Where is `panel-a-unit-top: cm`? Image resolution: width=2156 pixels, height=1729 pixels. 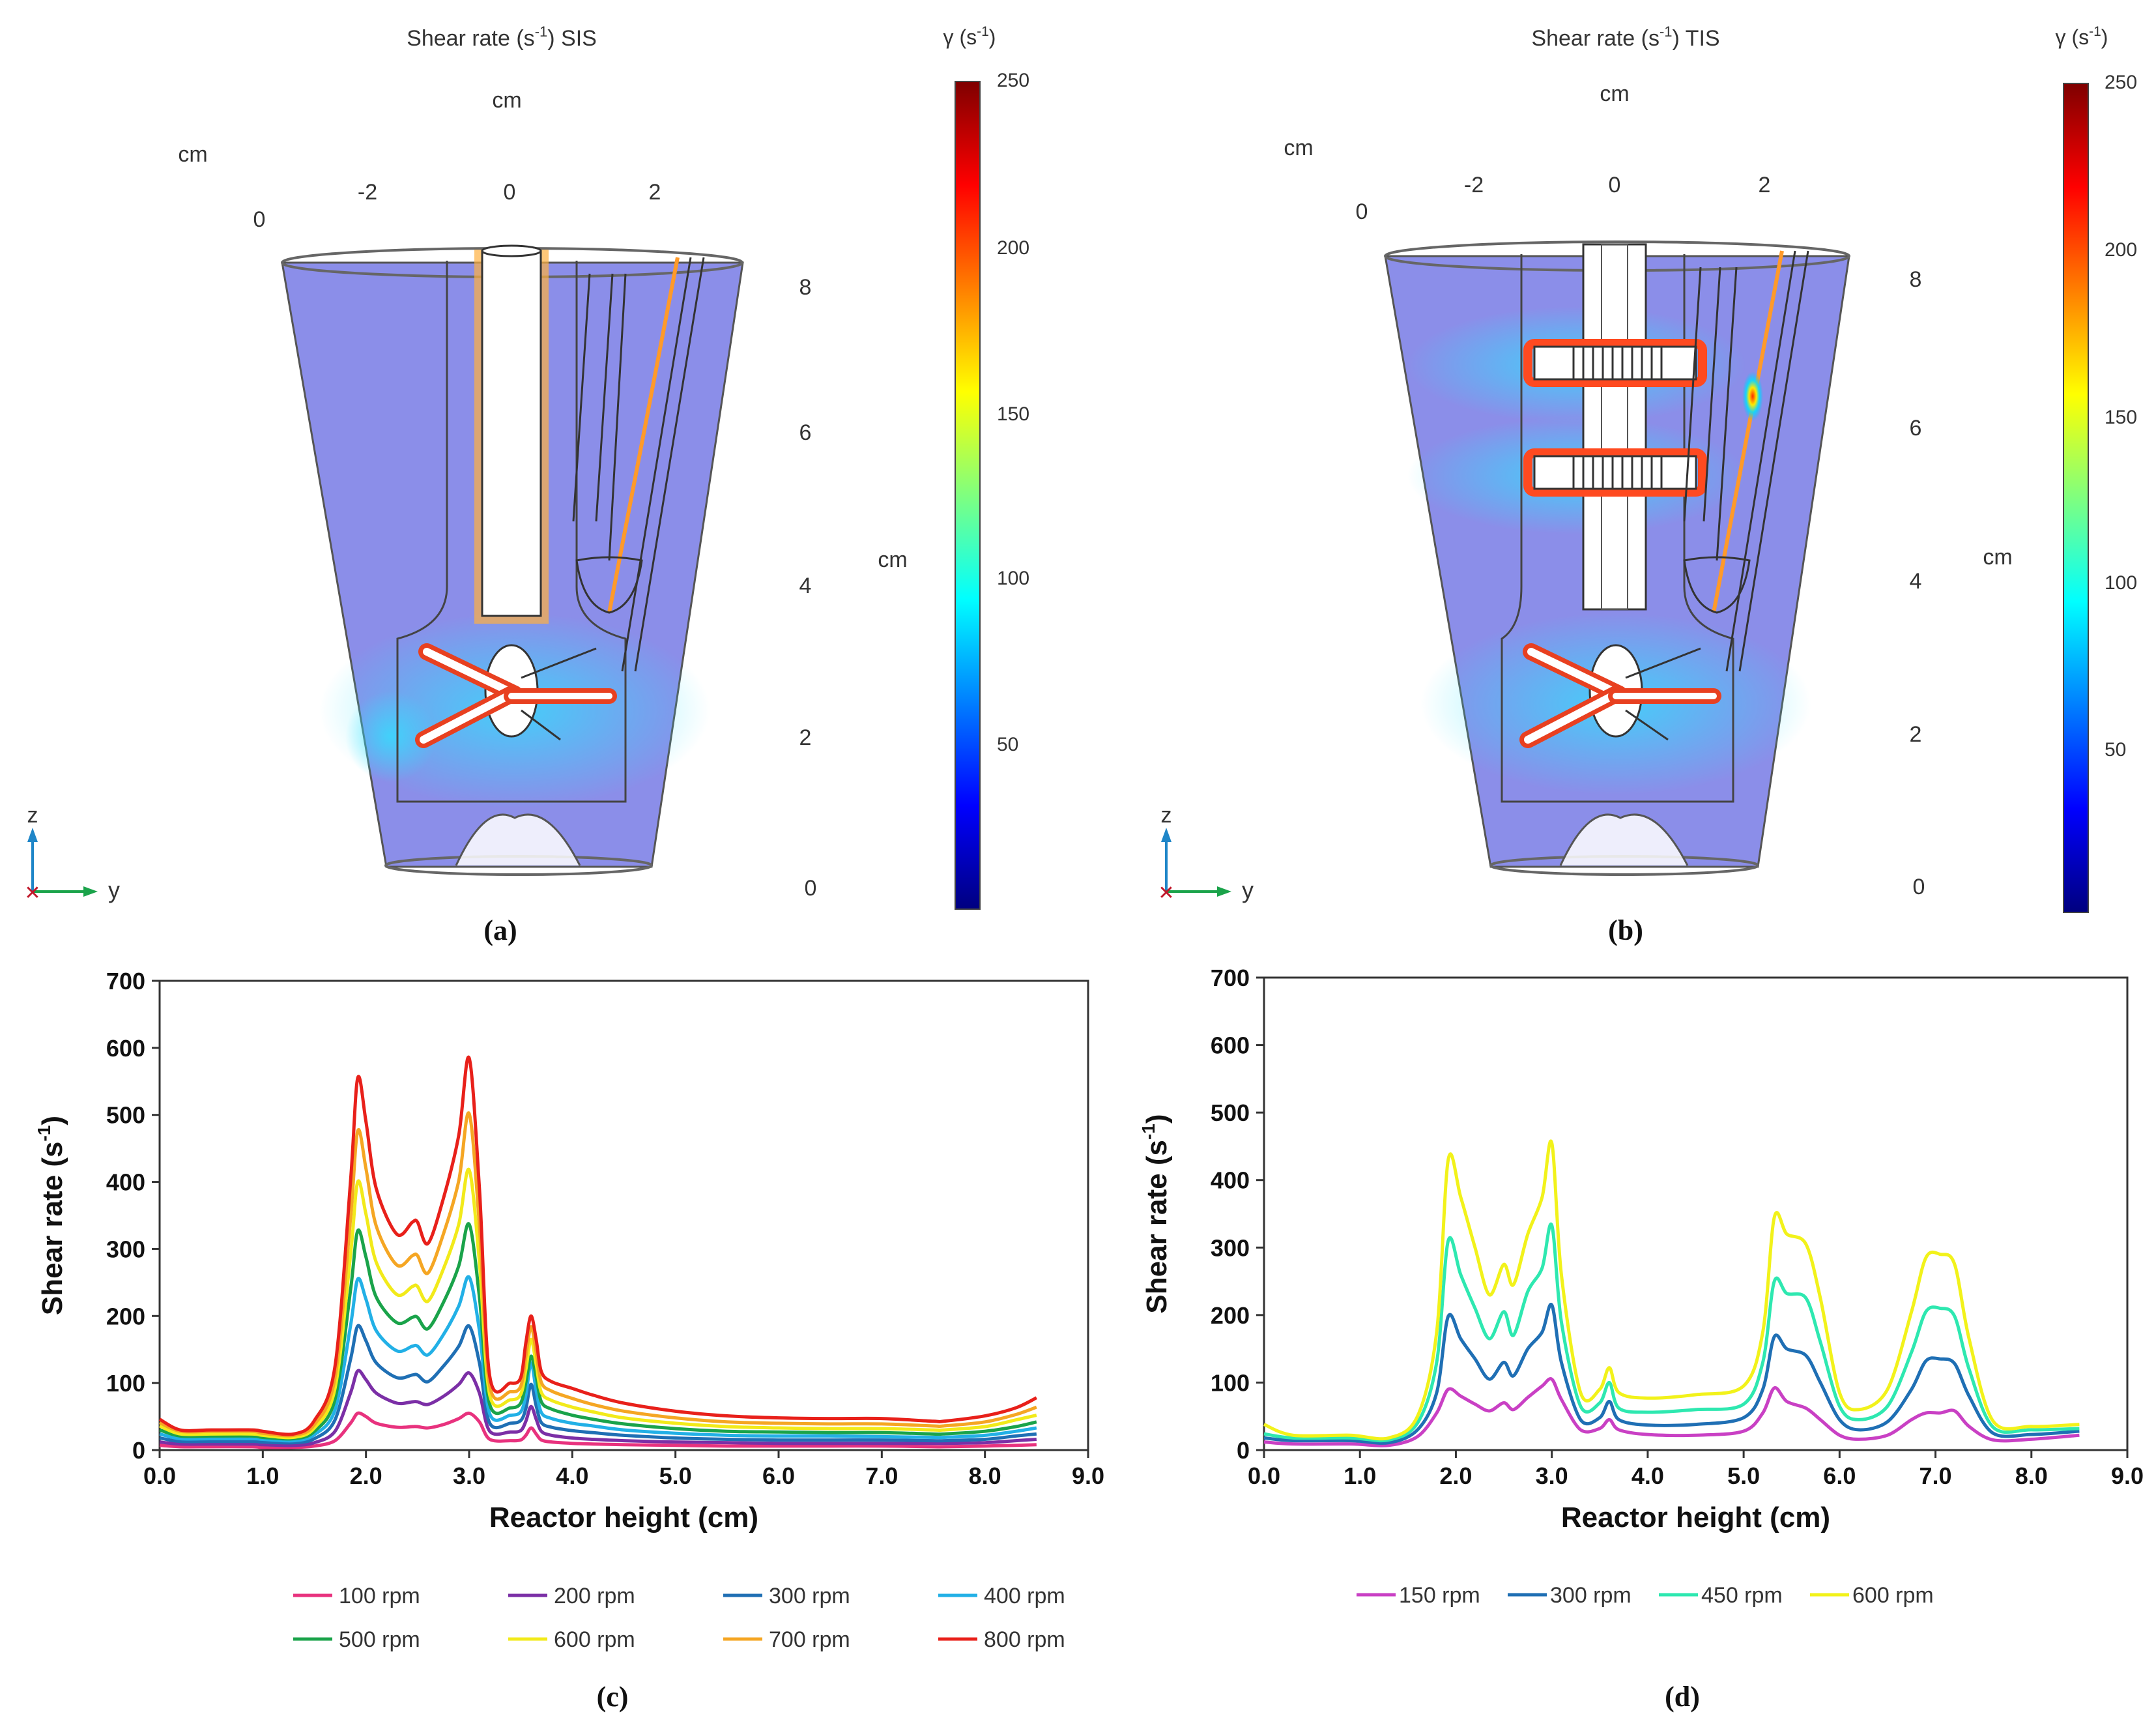 panel-a-unit-top: cm is located at coordinates (506, 100).